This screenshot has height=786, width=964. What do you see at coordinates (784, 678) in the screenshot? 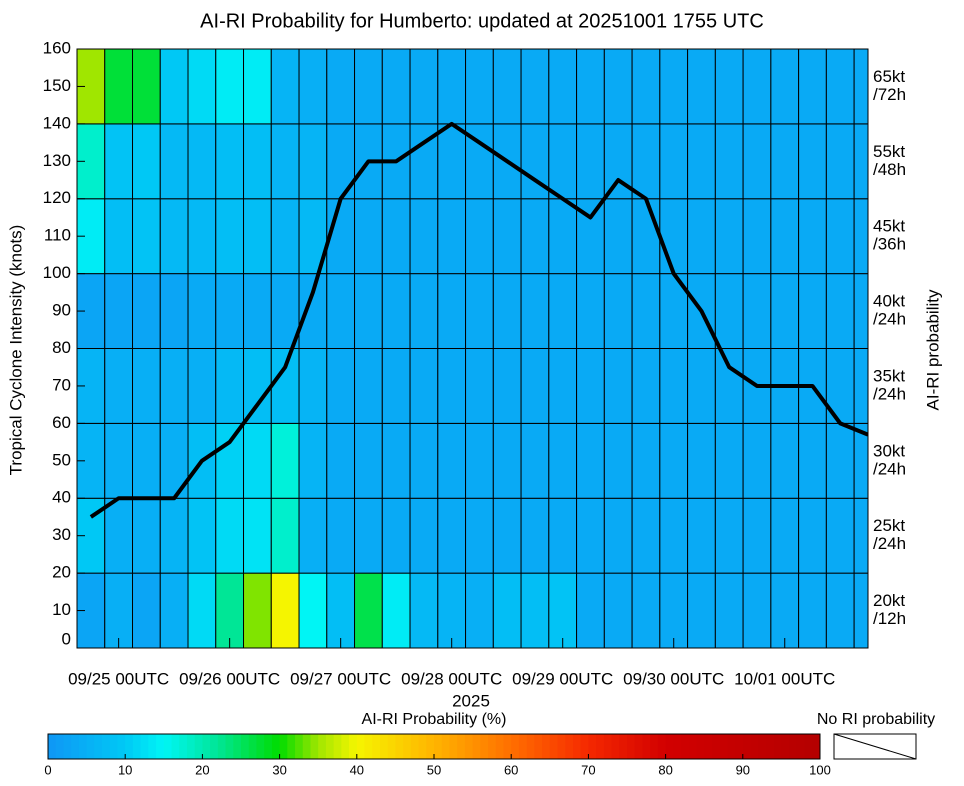
I see `x-tick-label: 10/01 00UTC` at bounding box center [784, 678].